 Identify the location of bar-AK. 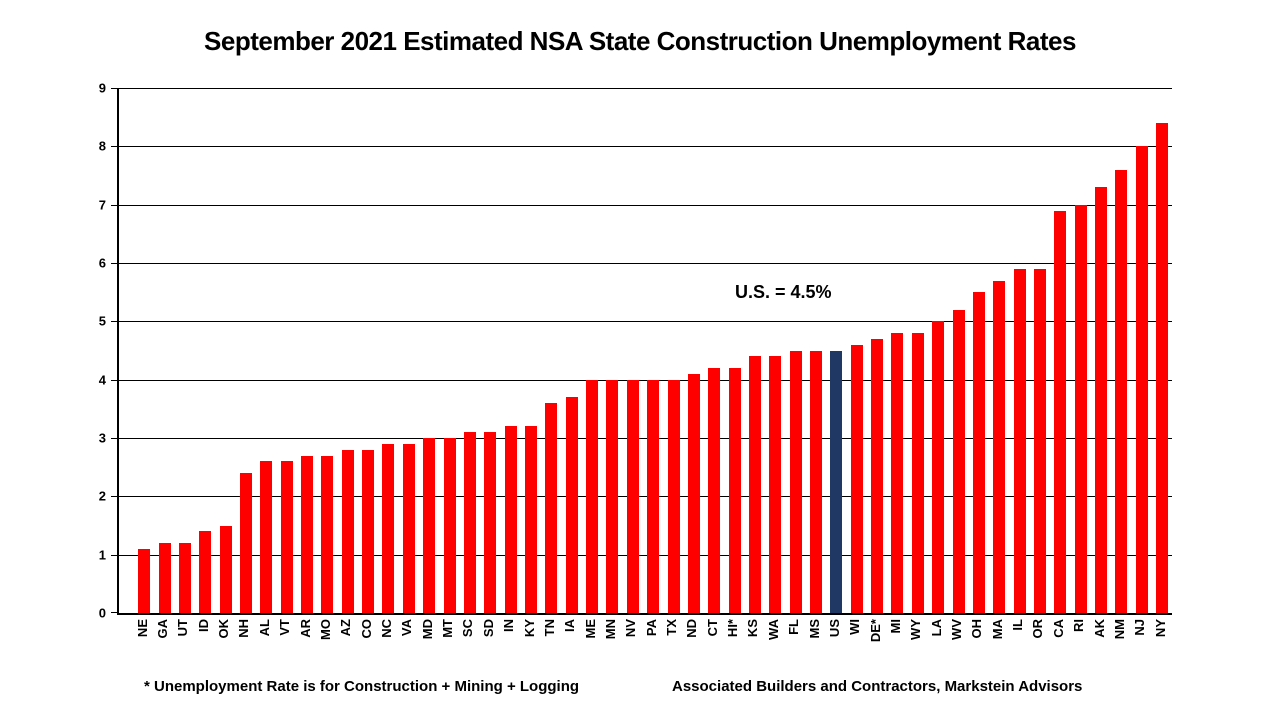
(1101, 400).